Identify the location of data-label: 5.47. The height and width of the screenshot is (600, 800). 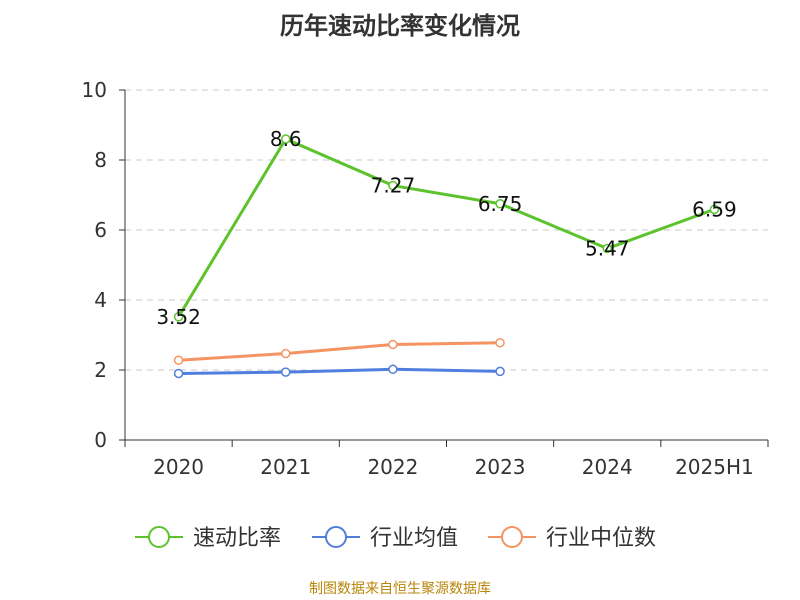
(607, 249).